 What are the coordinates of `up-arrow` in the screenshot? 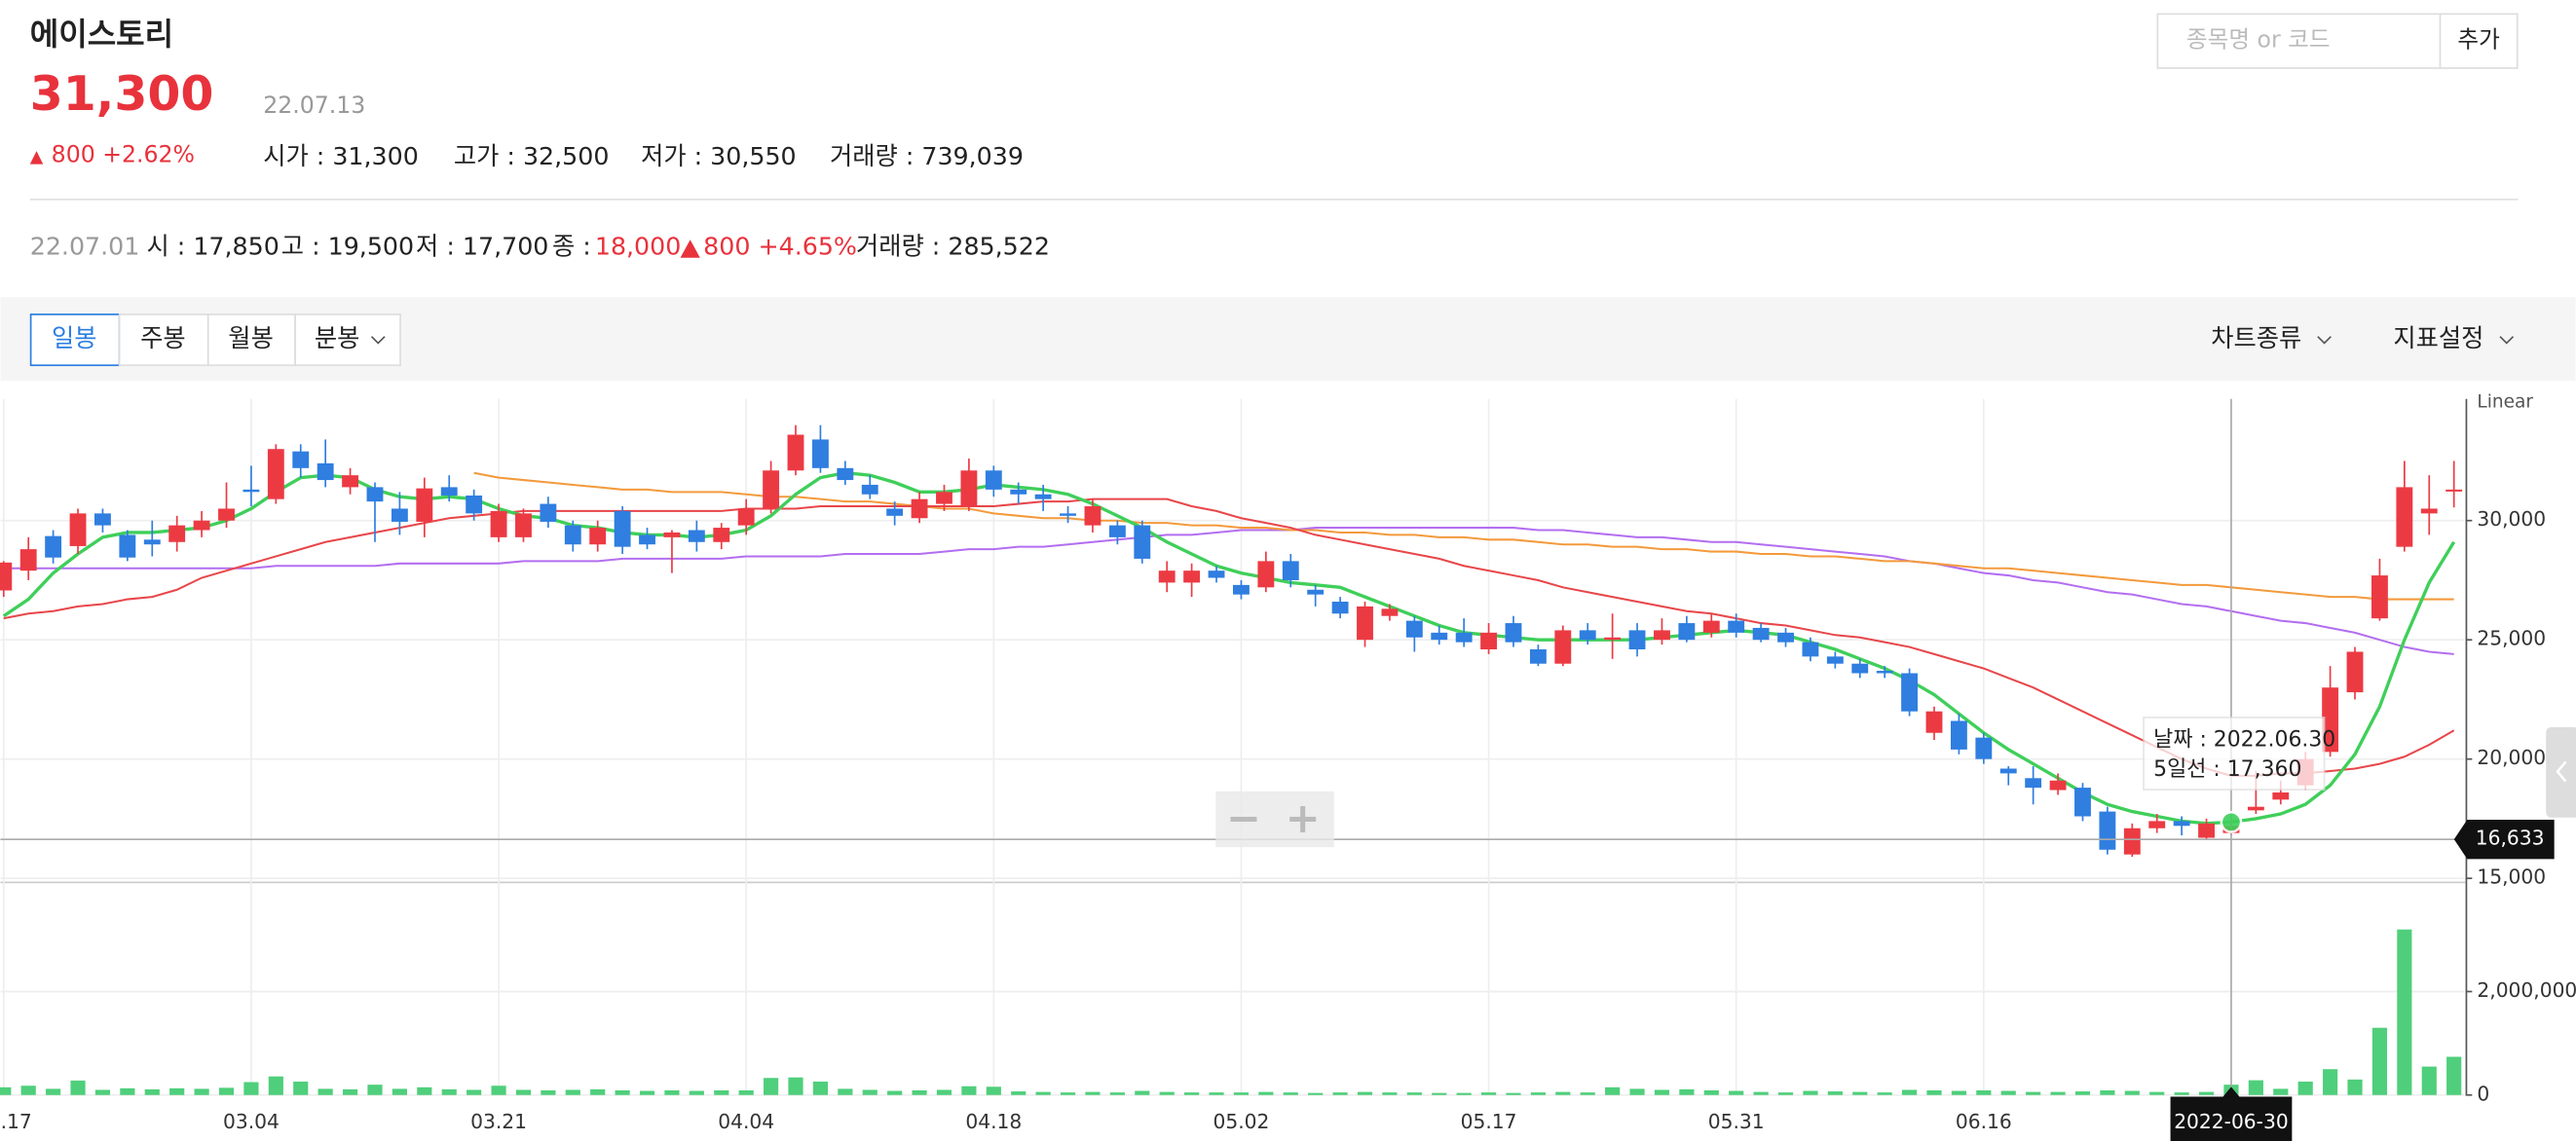 It's located at (36, 158).